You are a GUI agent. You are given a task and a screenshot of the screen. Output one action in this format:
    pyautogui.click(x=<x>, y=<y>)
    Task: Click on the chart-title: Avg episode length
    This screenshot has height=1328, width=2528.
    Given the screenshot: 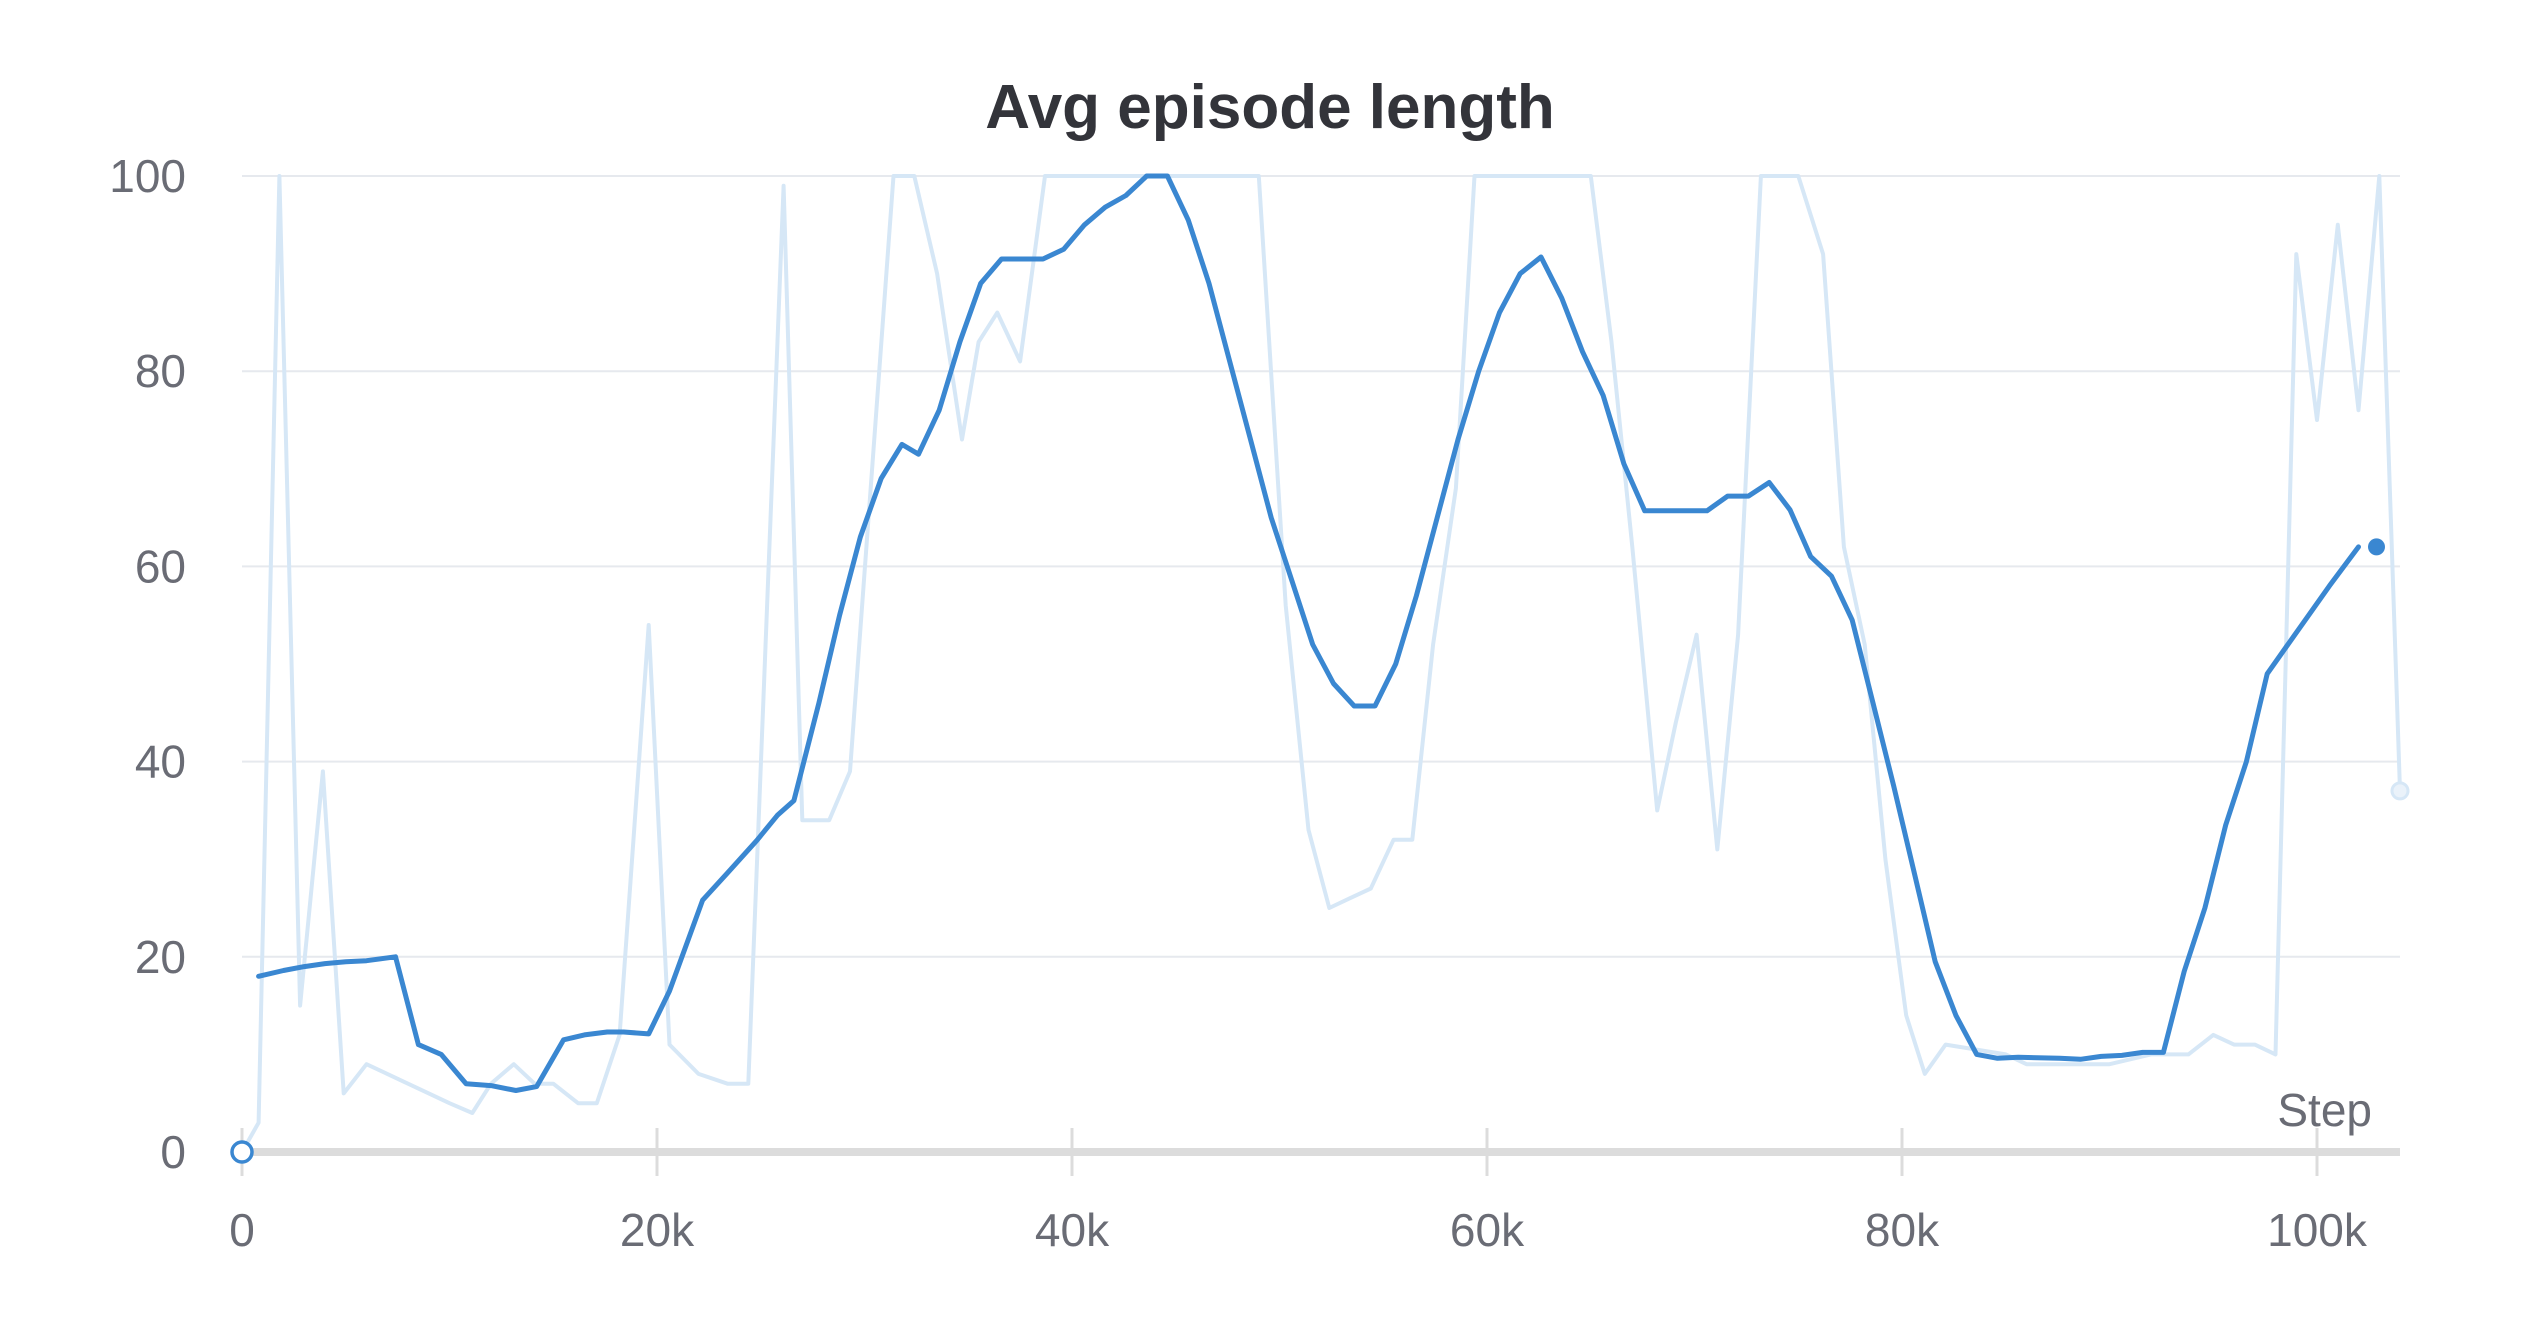 What is the action you would take?
    pyautogui.click(x=1270, y=107)
    